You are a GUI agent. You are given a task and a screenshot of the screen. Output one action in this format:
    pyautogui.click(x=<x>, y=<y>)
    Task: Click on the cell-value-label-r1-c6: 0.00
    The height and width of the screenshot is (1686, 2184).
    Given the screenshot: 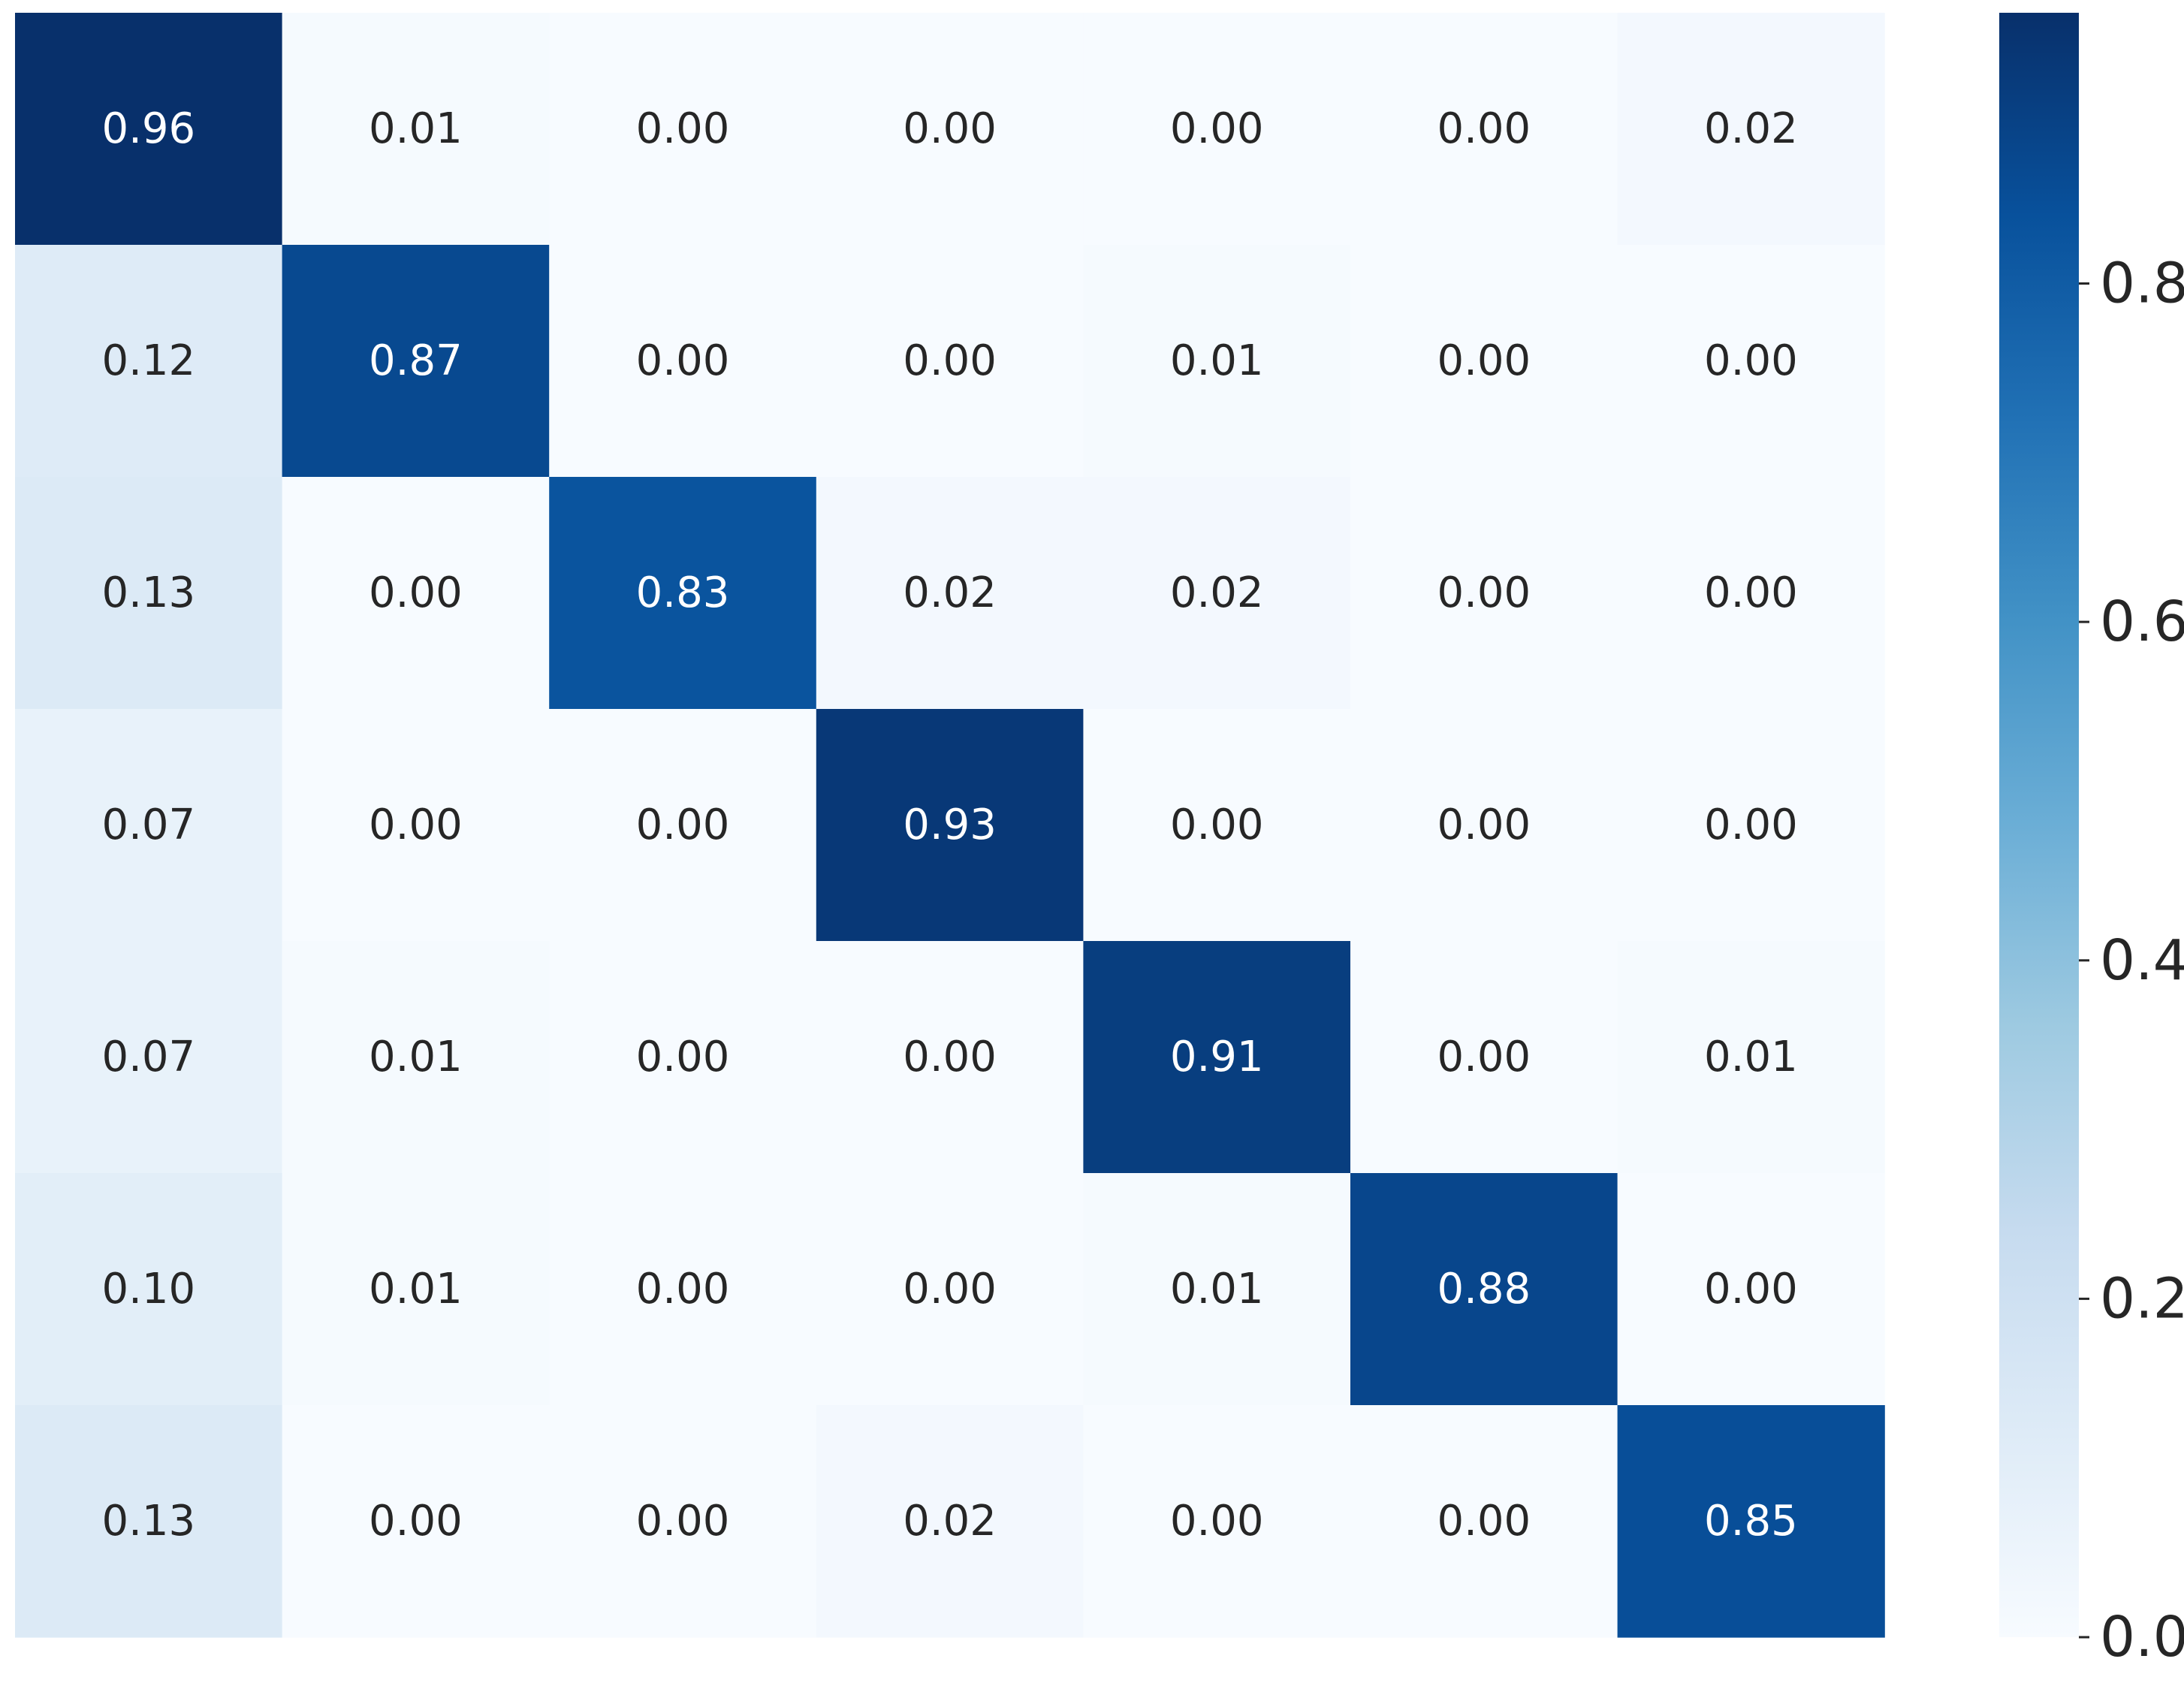 What is the action you would take?
    pyautogui.click(x=1751, y=361)
    